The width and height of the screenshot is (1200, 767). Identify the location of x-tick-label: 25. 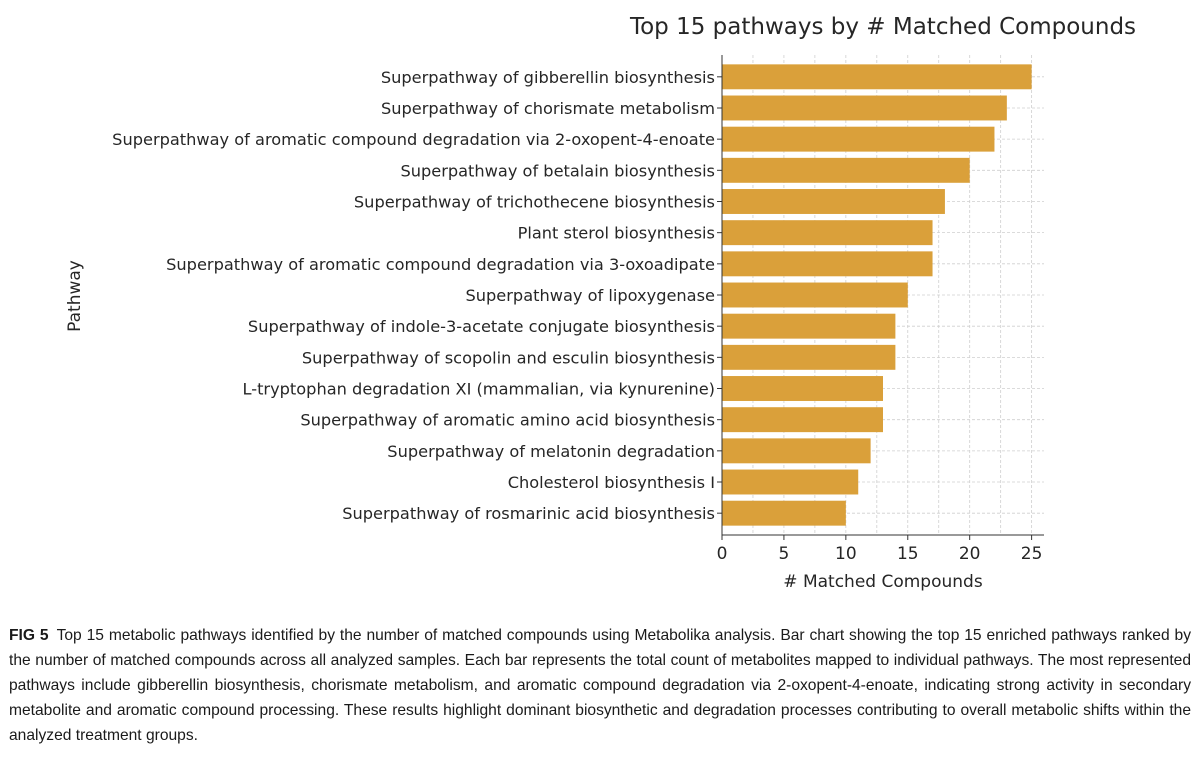
(1032, 554).